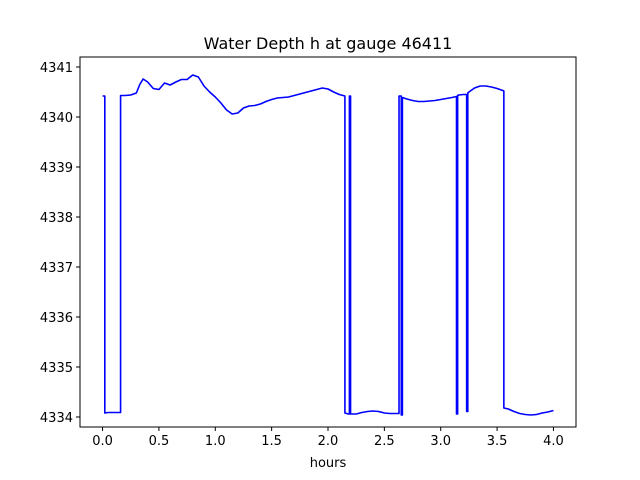 The height and width of the screenshot is (480, 640). Describe the element at coordinates (56, 168) in the screenshot. I see `y-tick-label: 4339` at that location.